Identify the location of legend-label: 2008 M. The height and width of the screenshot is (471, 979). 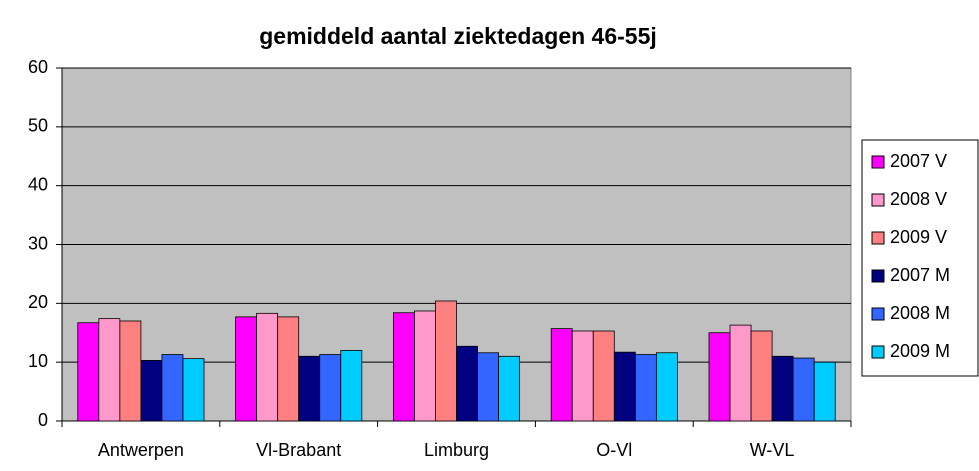
(920, 313).